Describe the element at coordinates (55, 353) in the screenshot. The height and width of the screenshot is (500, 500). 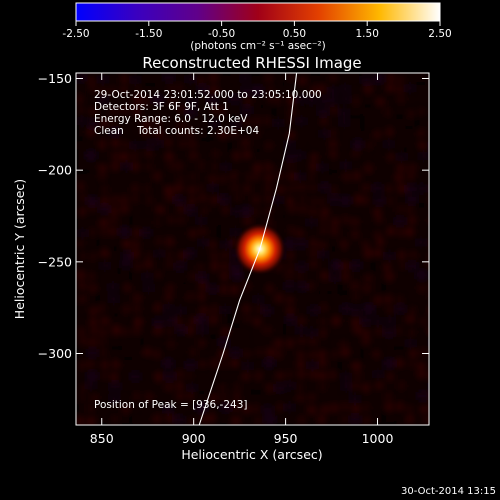
I see `y-tick-label: −300` at that location.